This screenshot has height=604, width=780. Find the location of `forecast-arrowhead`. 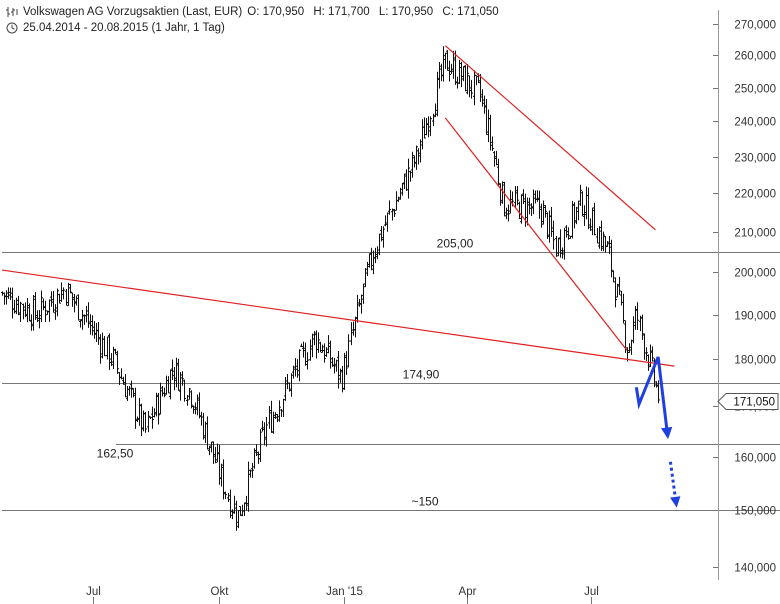

forecast-arrowhead is located at coordinates (667, 433).